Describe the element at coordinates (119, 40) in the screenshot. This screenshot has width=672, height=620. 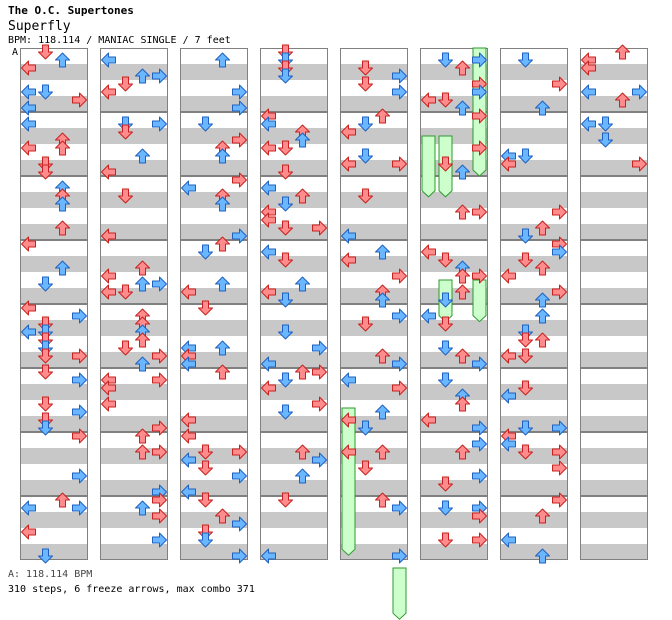
I see `chart-info: BPM: 118.114 / MANIAC SINGLE / 7 feet` at that location.